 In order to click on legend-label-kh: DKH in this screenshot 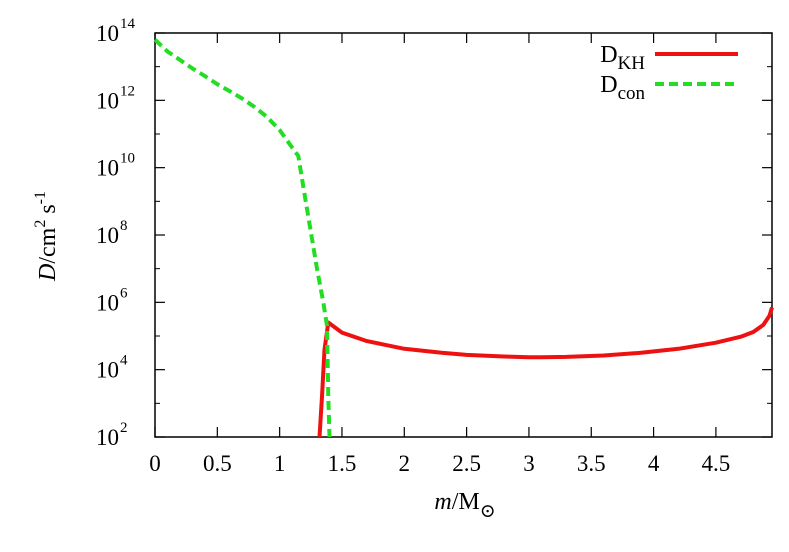, I will do `click(622, 58)`.